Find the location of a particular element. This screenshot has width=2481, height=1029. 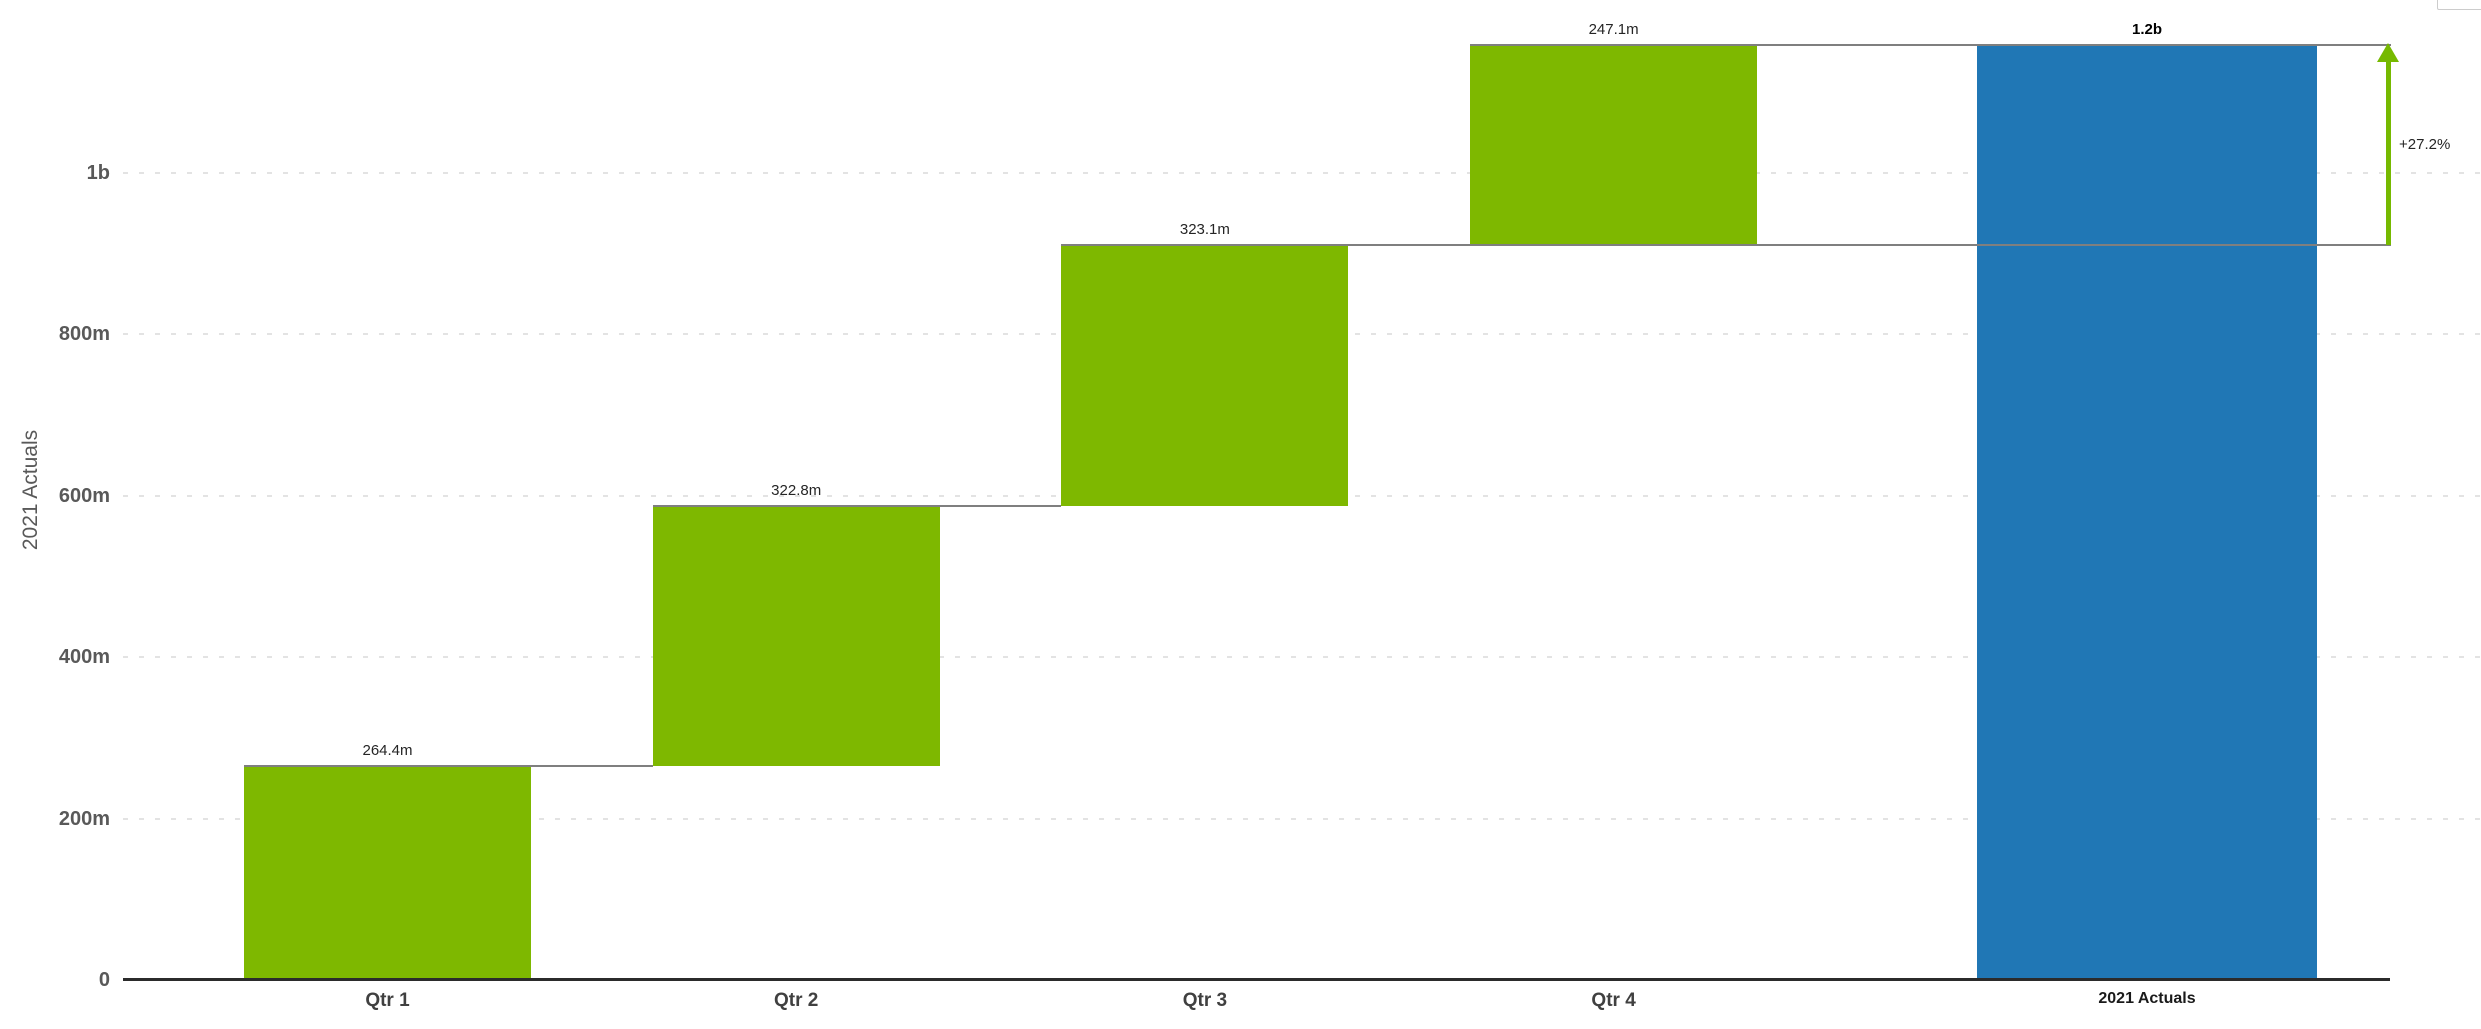

y-tick-label-800m: 800m is located at coordinates (84, 334).